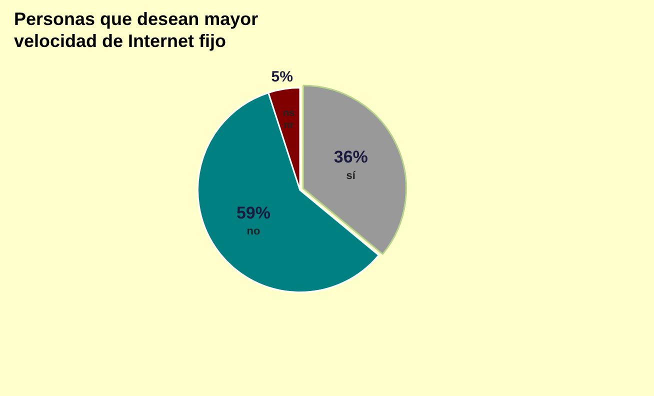 The image size is (654, 396). I want to click on slice-label: no, so click(253, 232).